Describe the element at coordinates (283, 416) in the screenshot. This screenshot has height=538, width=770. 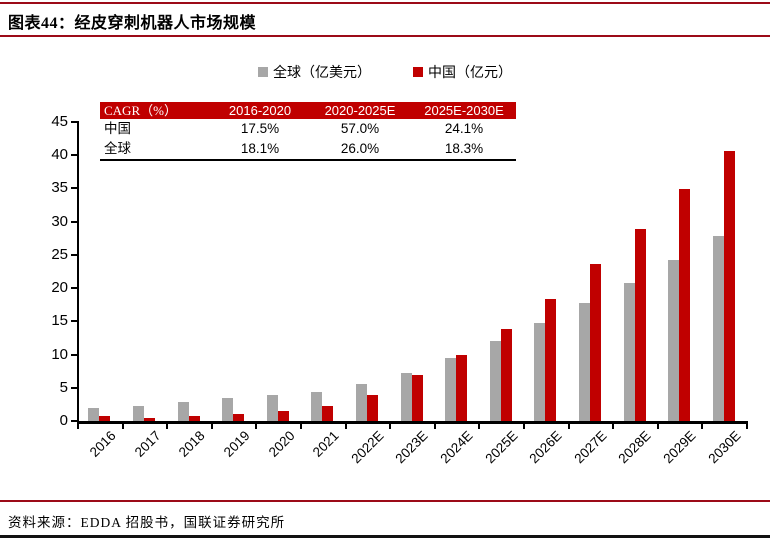
I see `bar-china-2020` at that location.